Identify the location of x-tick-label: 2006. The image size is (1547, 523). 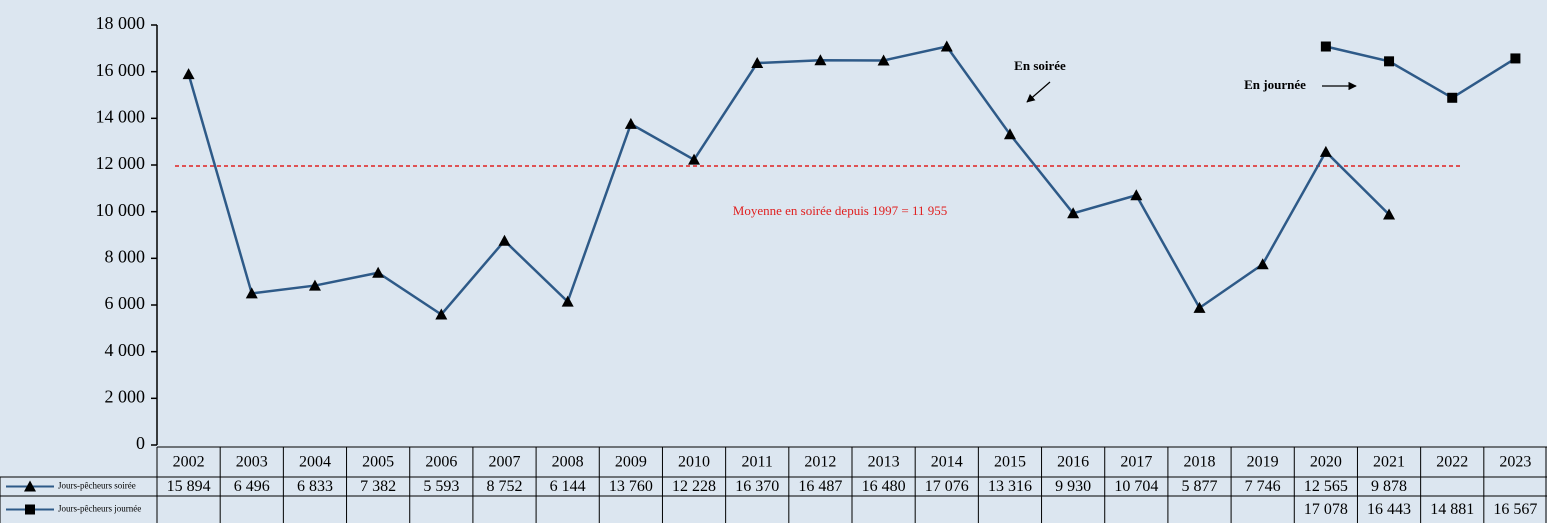
(441, 462).